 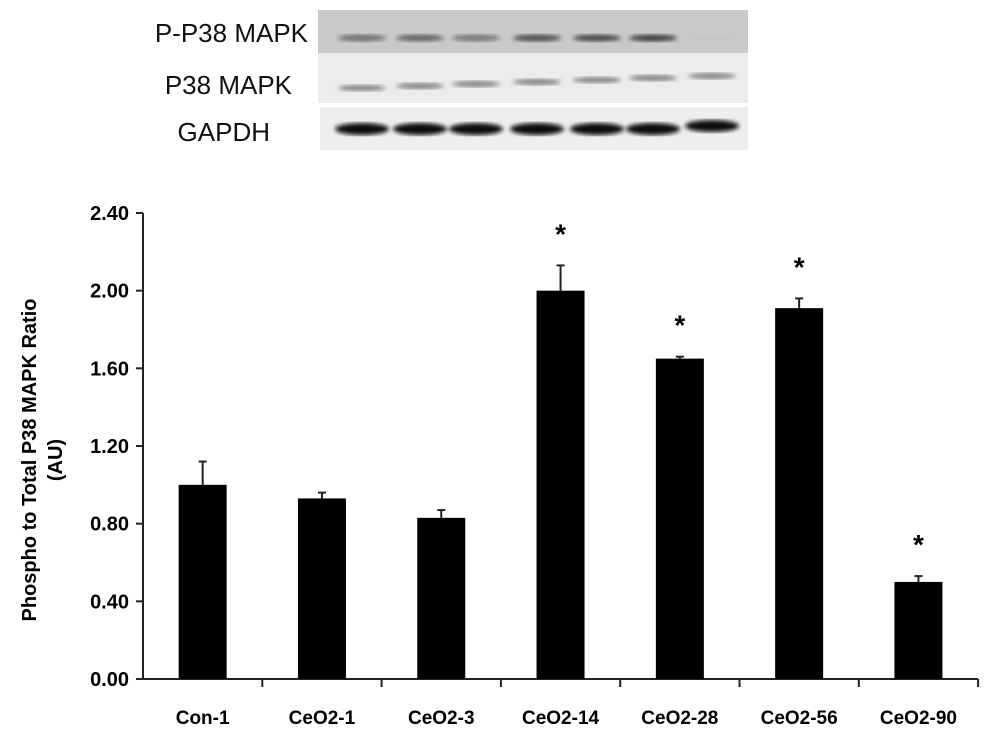 I want to click on y-axis-label: Phospho to Total P38 MAPK Ratio, so click(x=30, y=460).